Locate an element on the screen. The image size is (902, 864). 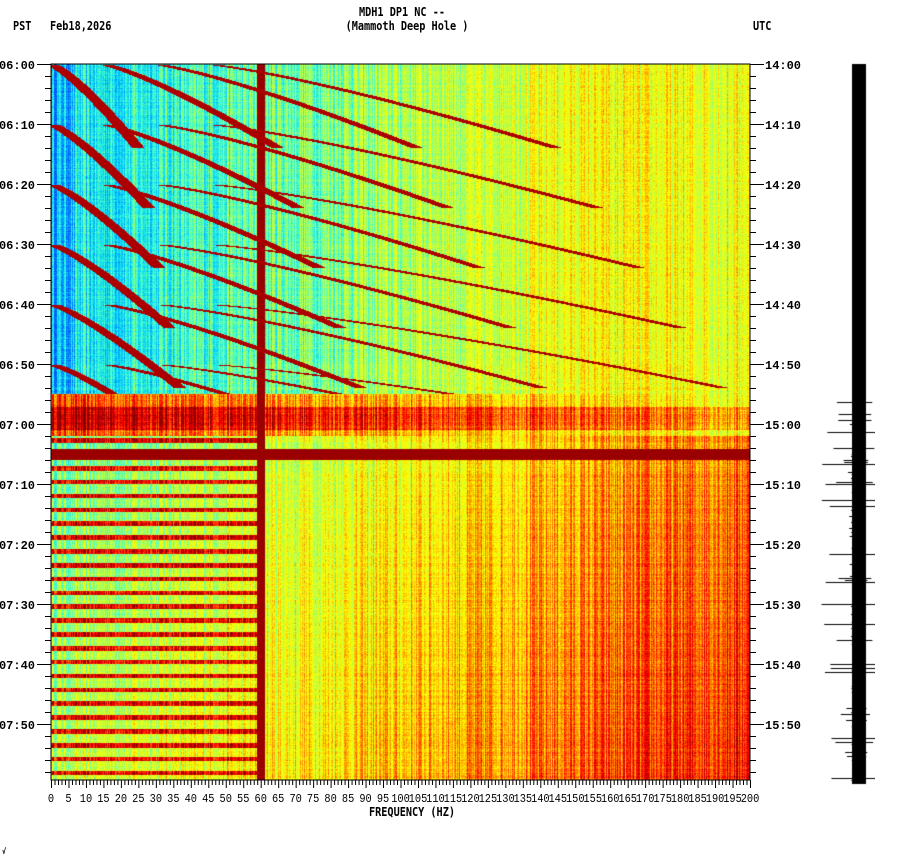
y-tick-label-utc: 15:40 is located at coordinates (783, 666).